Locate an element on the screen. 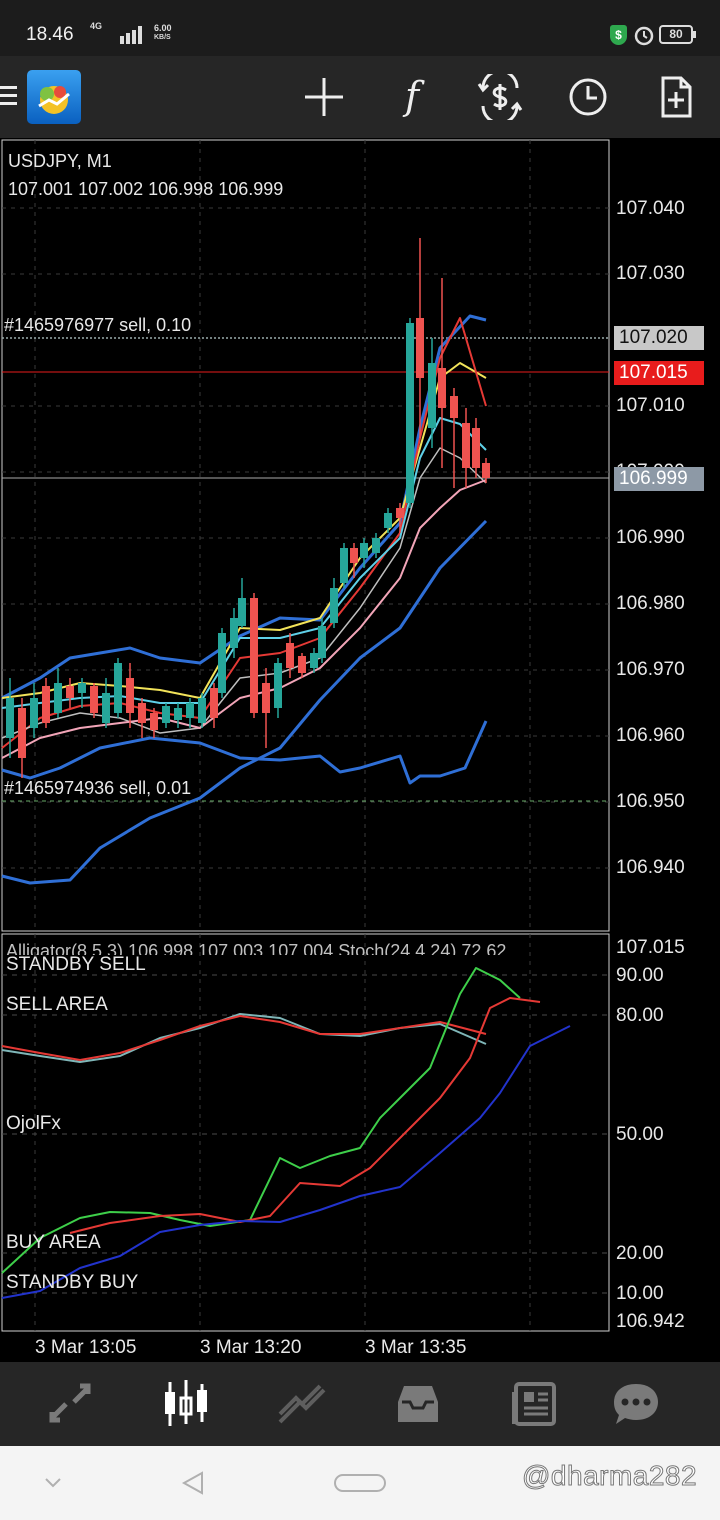  shield-icon: $ is located at coordinates (618, 35).